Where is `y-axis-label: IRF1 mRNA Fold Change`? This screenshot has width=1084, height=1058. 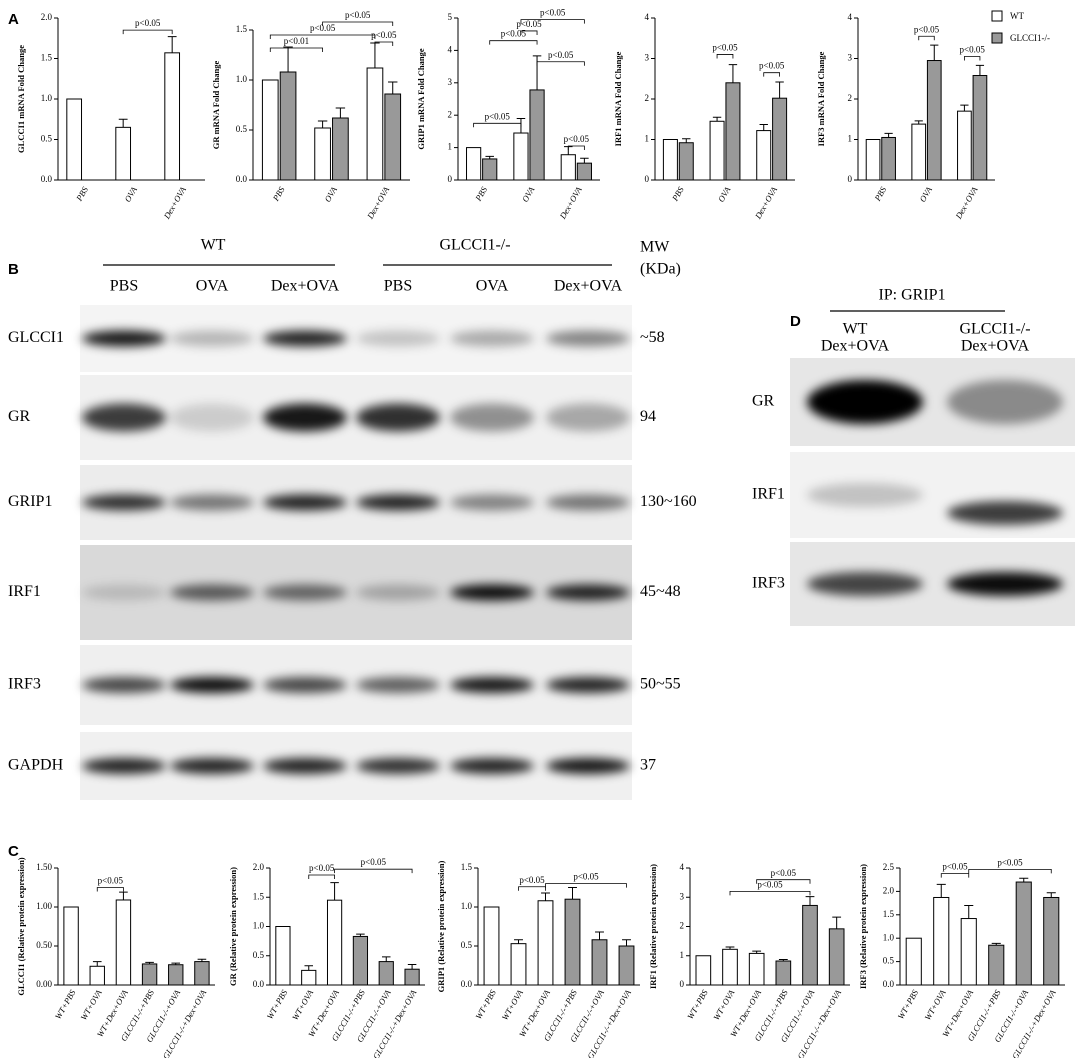
y-axis-label: IRF1 mRNA Fold Change is located at coordinates (618, 98).